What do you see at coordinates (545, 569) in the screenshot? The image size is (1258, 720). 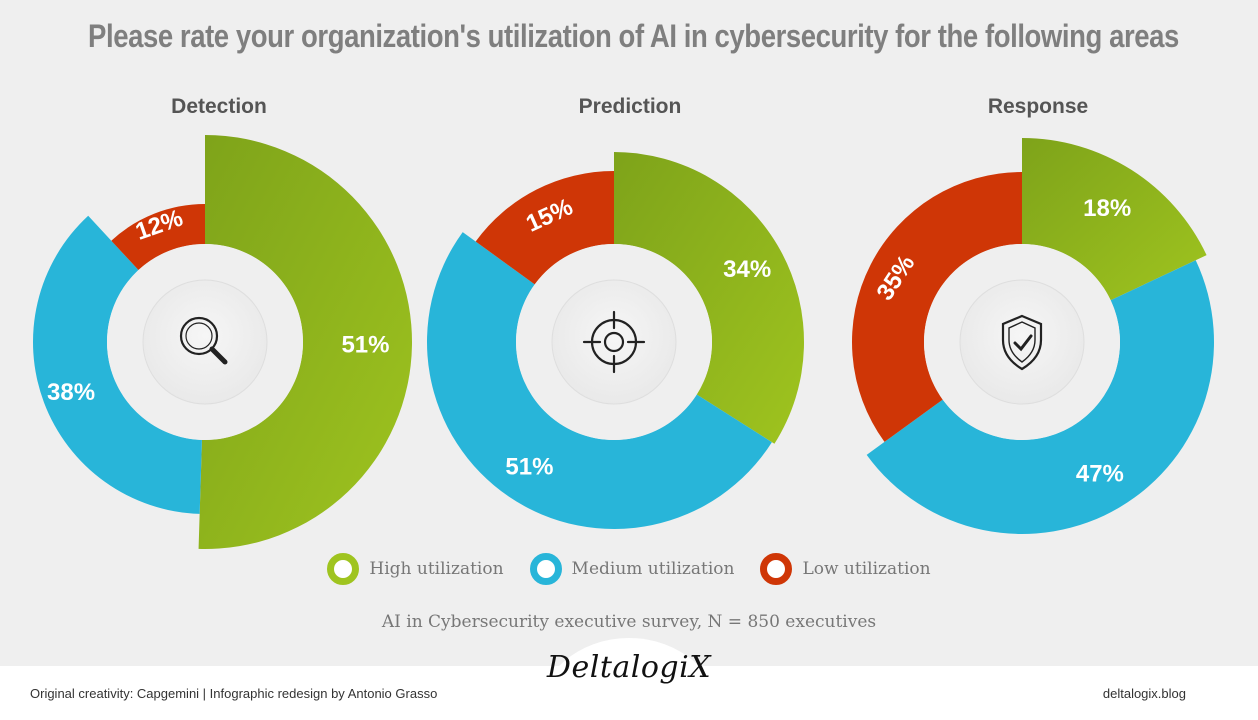 I see `legend-swatch-medium` at bounding box center [545, 569].